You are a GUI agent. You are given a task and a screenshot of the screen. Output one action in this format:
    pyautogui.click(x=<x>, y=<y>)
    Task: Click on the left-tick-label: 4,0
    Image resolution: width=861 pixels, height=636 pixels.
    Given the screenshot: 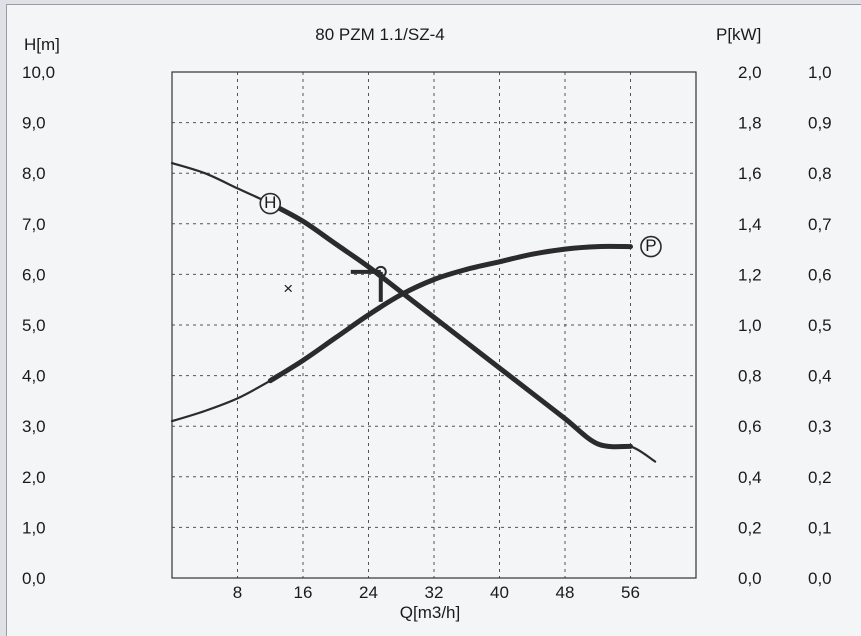 What is the action you would take?
    pyautogui.click(x=34, y=376)
    